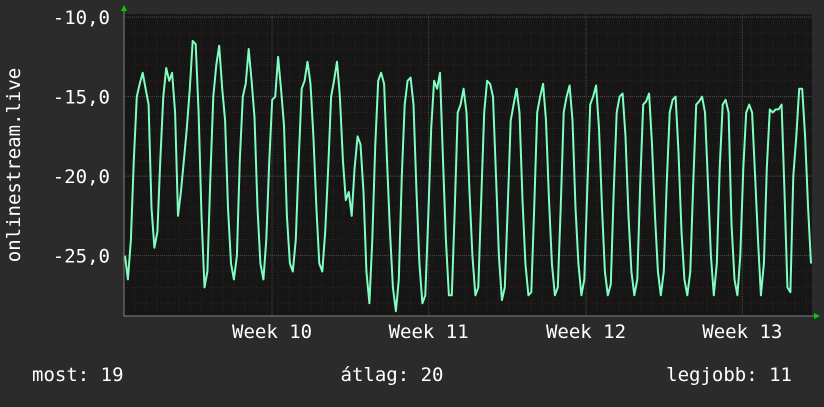 The width and height of the screenshot is (824, 407). Describe the element at coordinates (81, 257) in the screenshot. I see `y-tick-label: -25,0` at that location.